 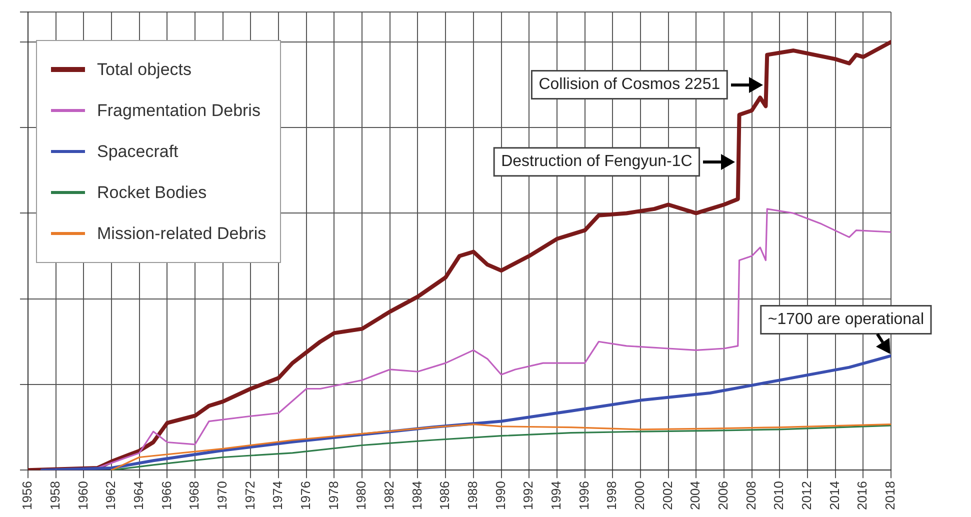 I want to click on x-tick-label: 2016, so click(x=862, y=495).